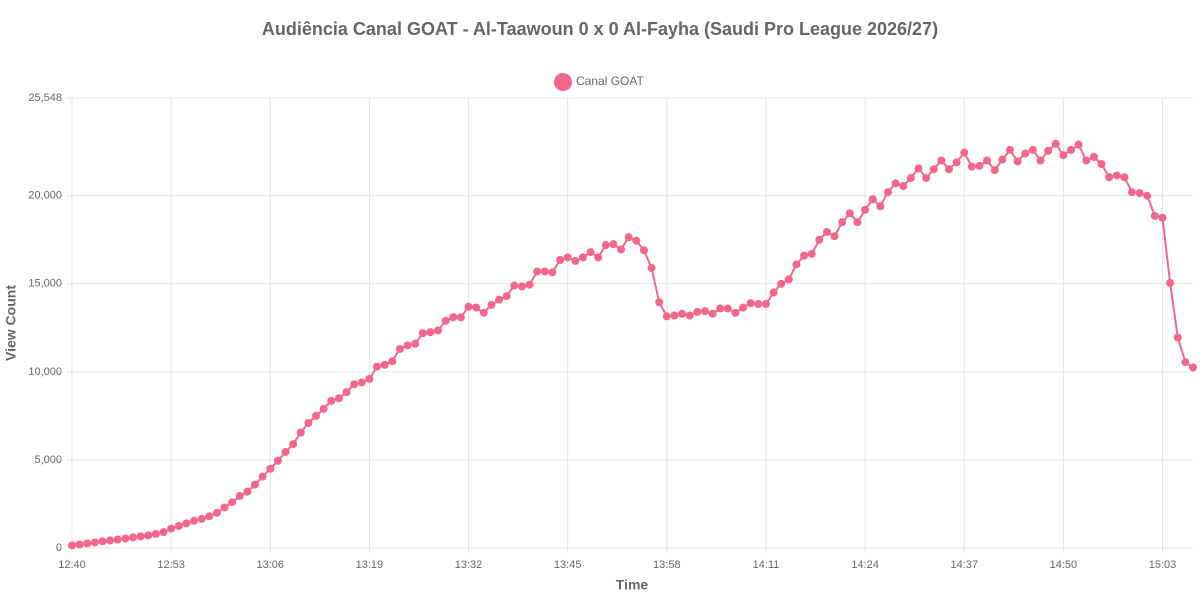 The image size is (1200, 600). Describe the element at coordinates (370, 565) in the screenshot. I see `x-tick-label: 13:19` at that location.